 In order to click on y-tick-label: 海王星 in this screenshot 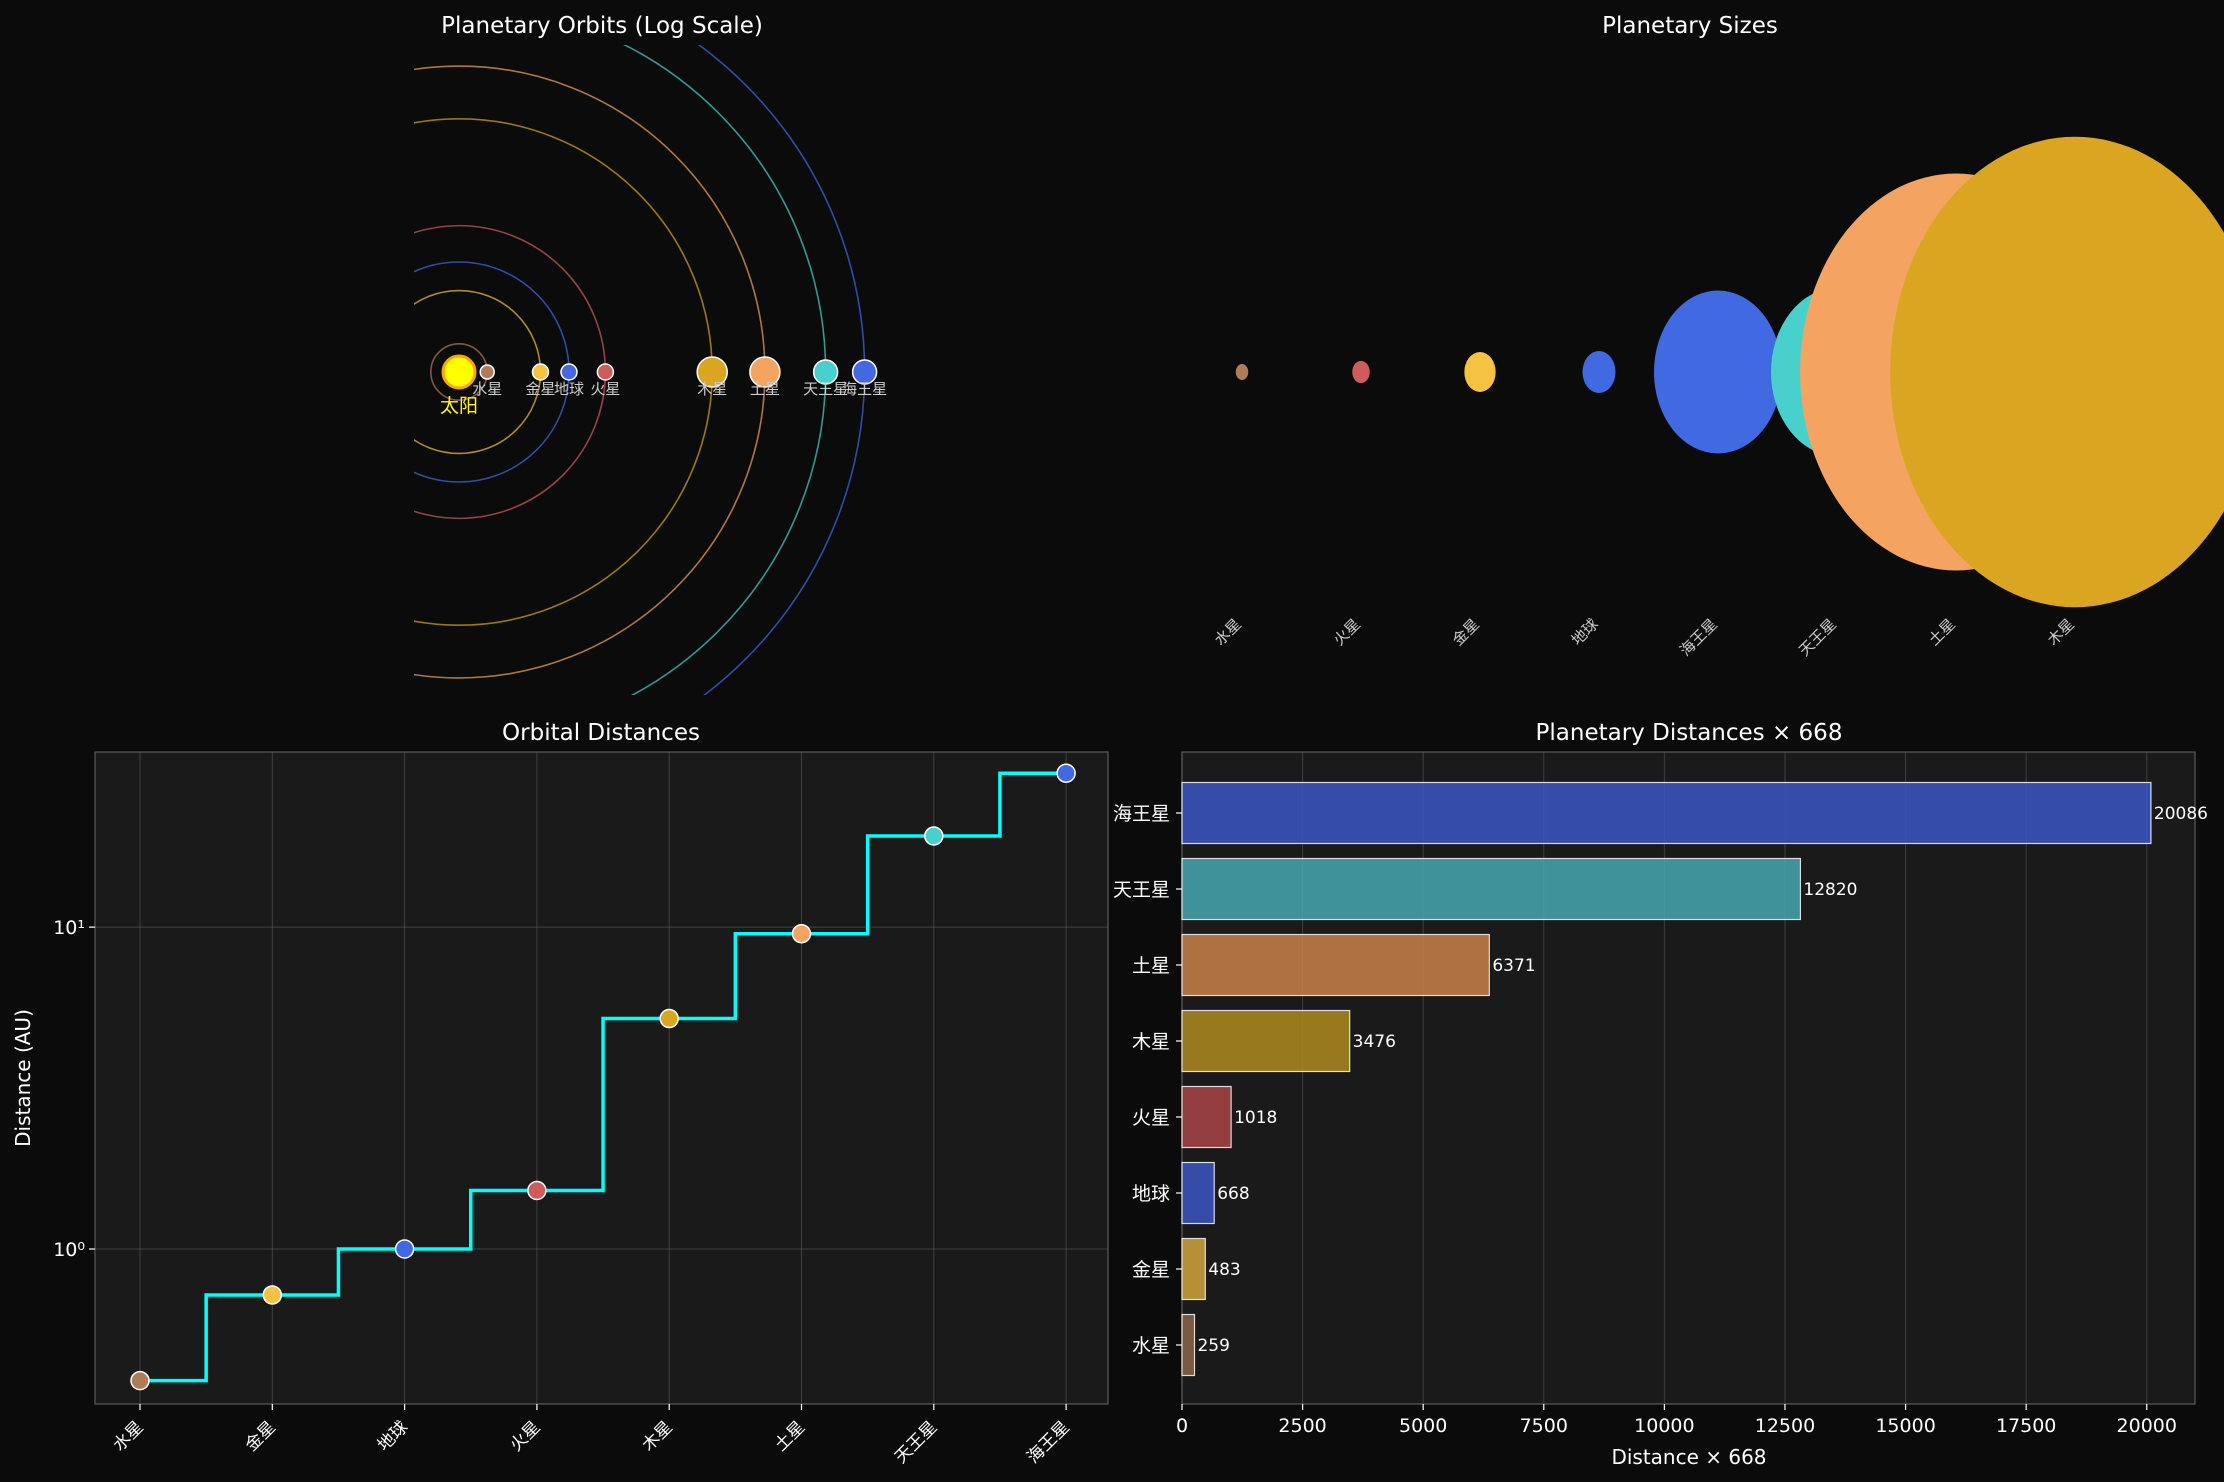, I will do `click(1141, 814)`.